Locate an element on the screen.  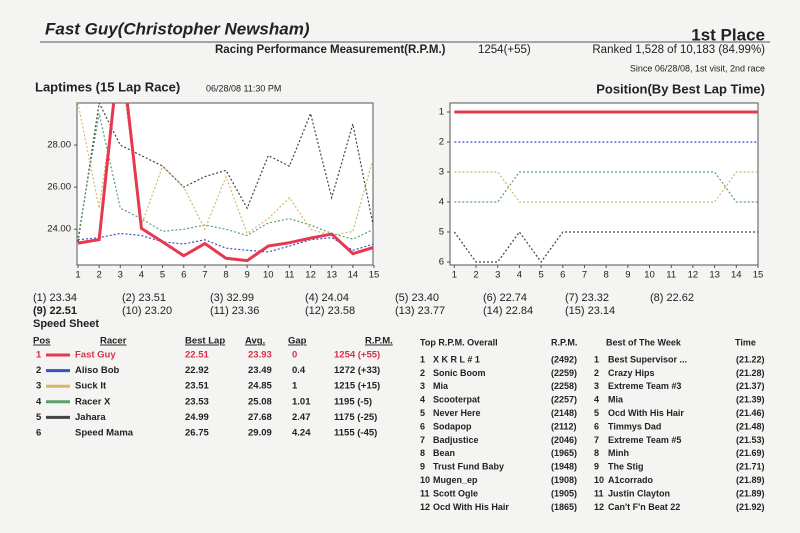
y-tick-label: 26.00 is located at coordinates (59, 187).